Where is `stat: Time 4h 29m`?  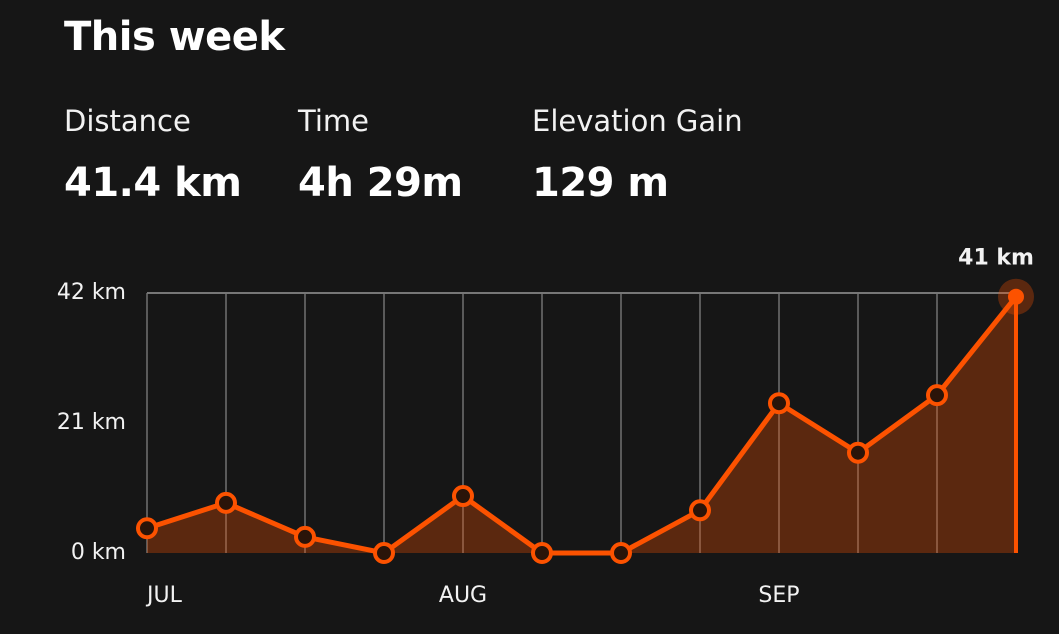
stat: Time 4h 29m is located at coordinates (380, 155).